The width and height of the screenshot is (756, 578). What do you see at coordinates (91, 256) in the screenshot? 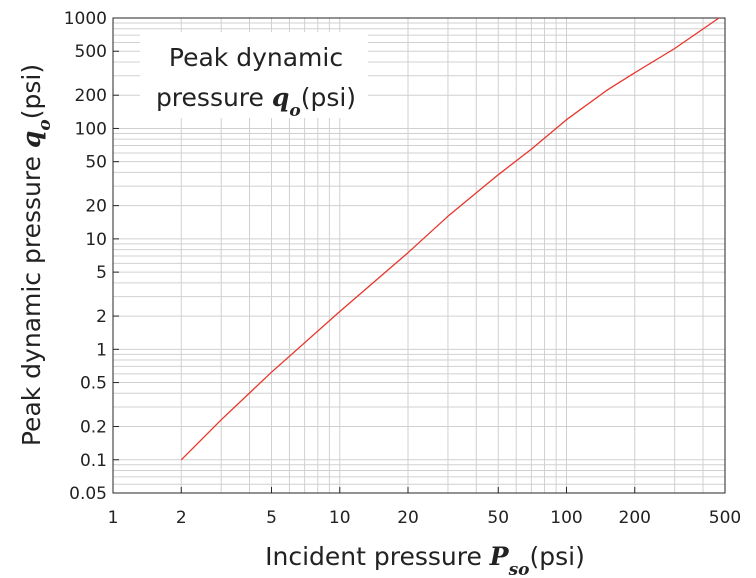
I see `y-axis-ticks: 0.05 0.1 0.2 0.5 1 2 5 10 20 50 100 200 500 1000` at bounding box center [91, 256].